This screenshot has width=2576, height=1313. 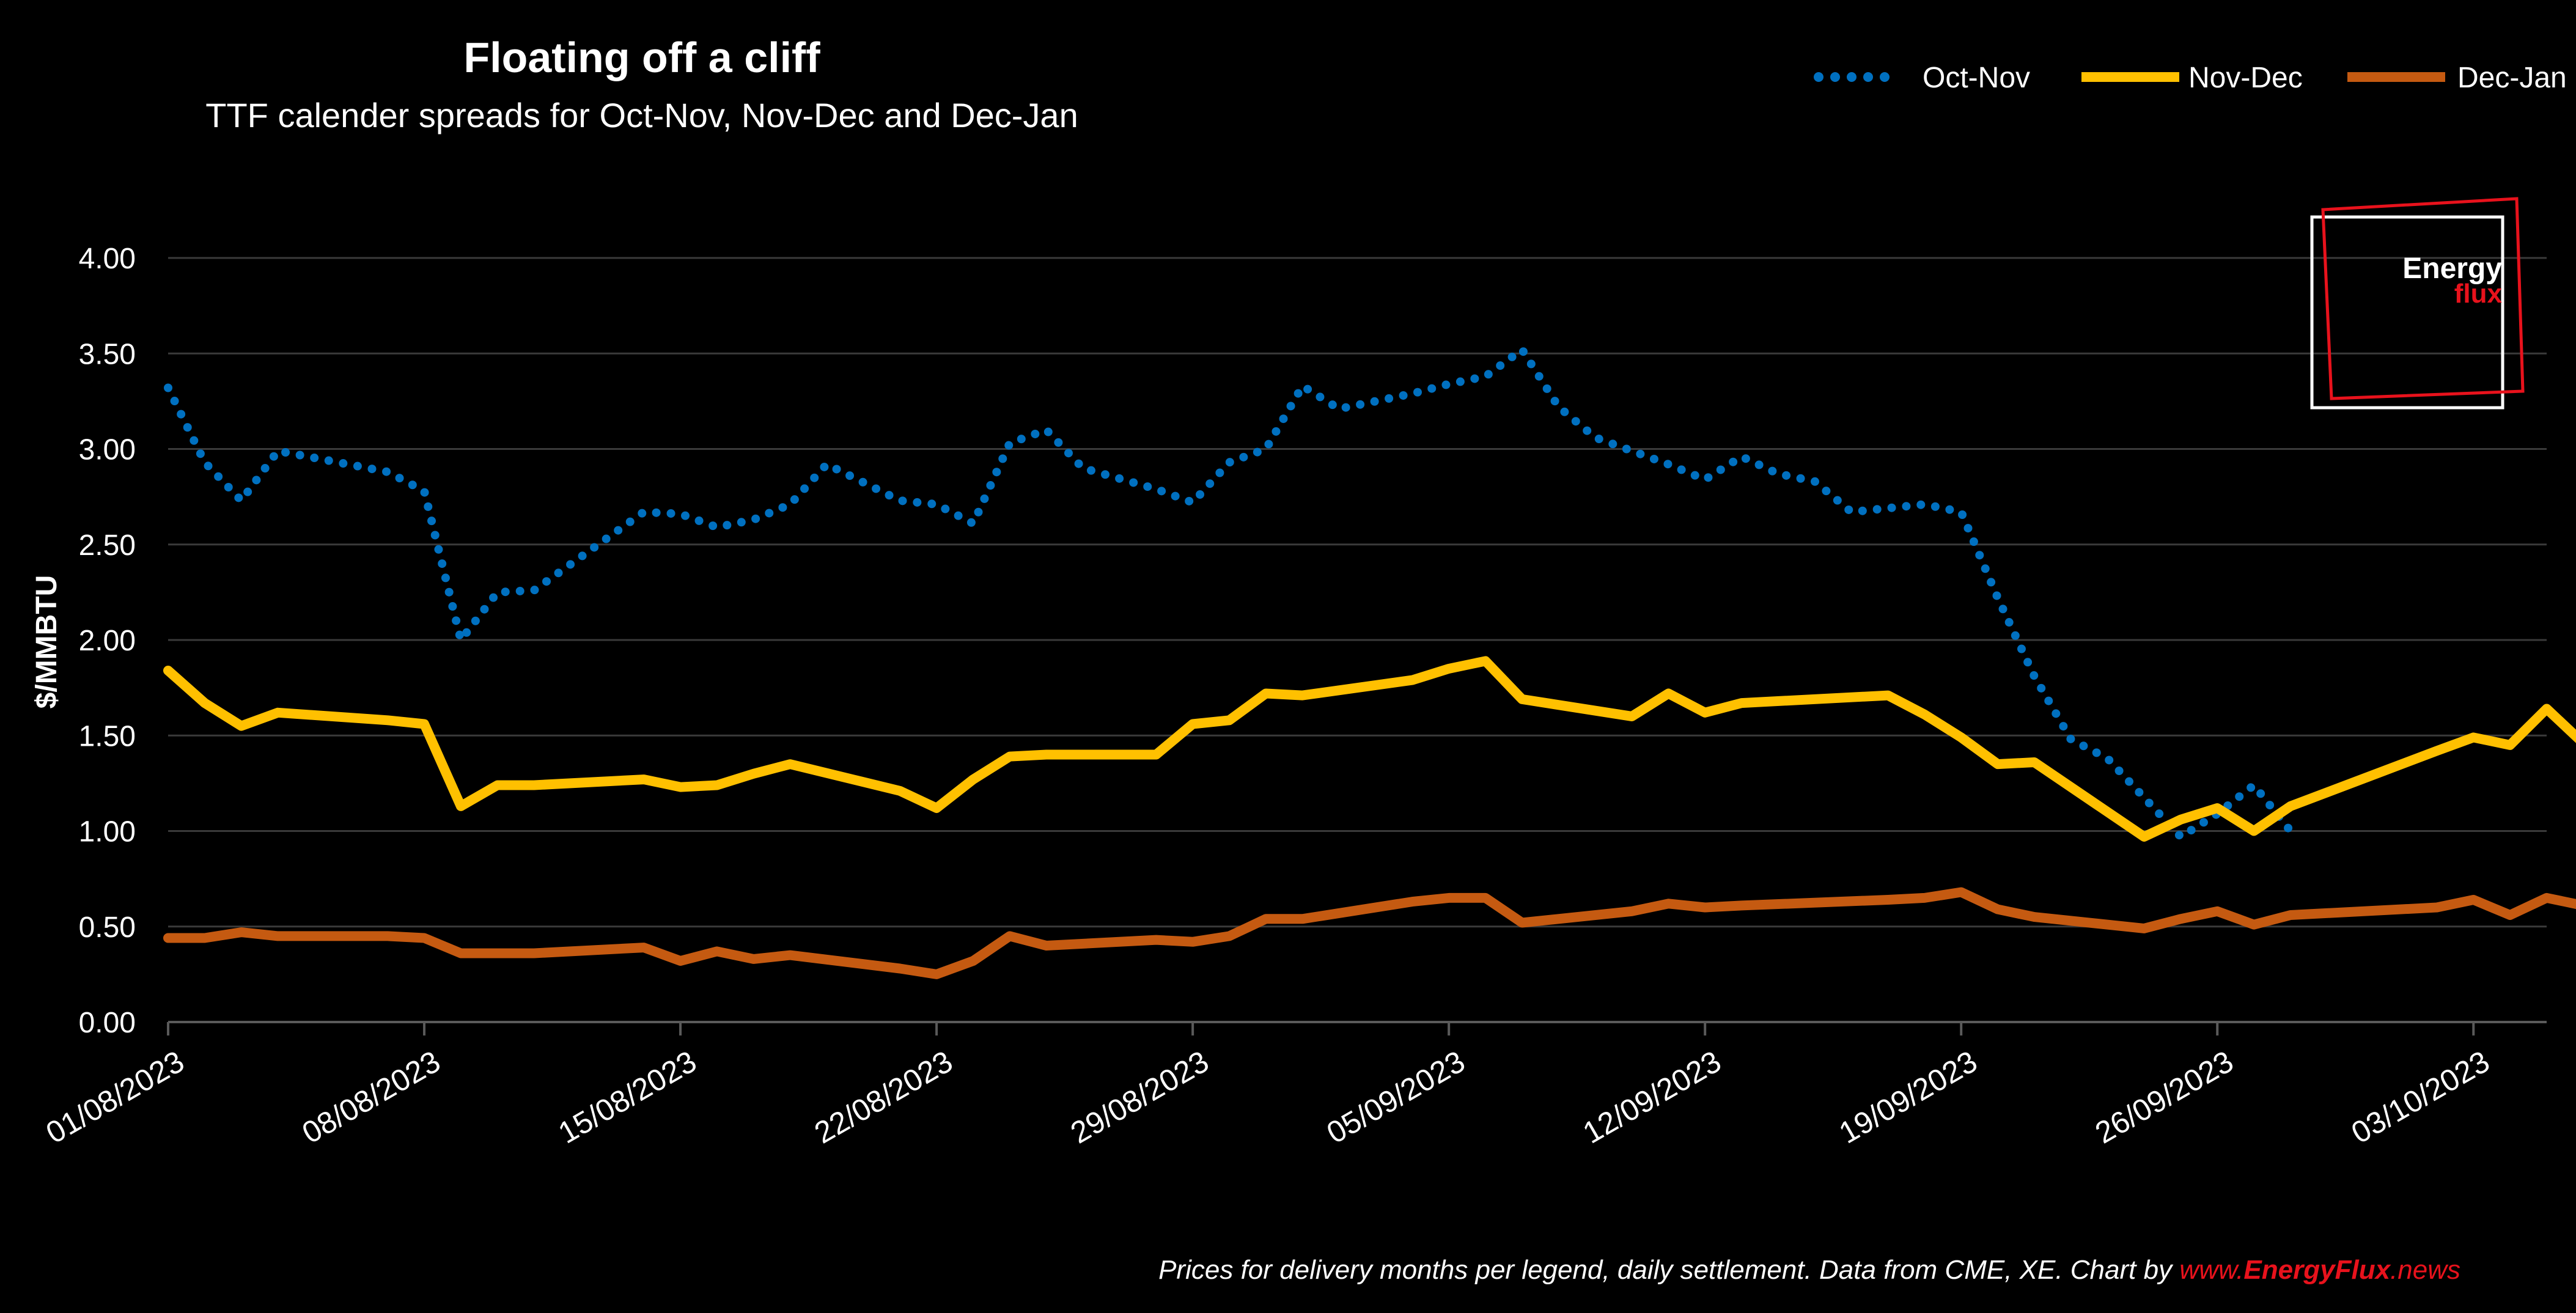 I want to click on energyflux-logo: Energy flux, so click(x=2417, y=303).